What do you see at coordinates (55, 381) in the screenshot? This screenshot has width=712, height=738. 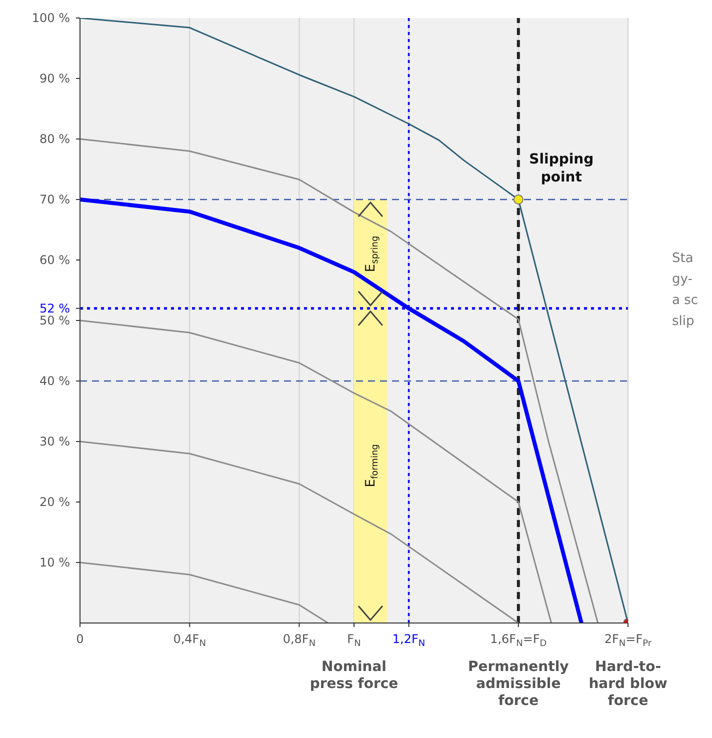 I see `y-tick-label: 40 %` at bounding box center [55, 381].